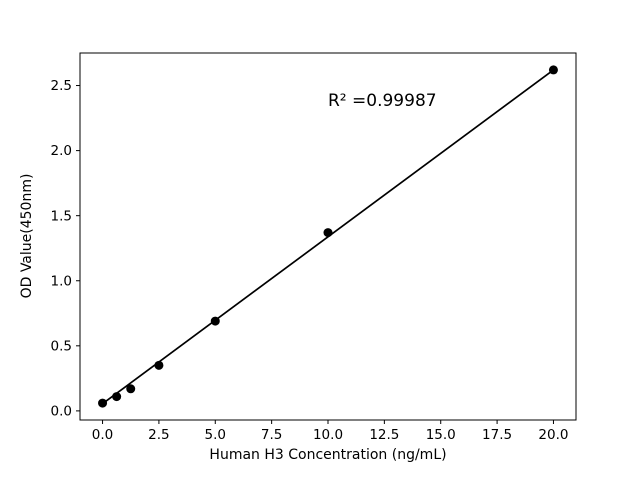  Describe the element at coordinates (61, 281) in the screenshot. I see `y-tick-label: 1.0` at that location.